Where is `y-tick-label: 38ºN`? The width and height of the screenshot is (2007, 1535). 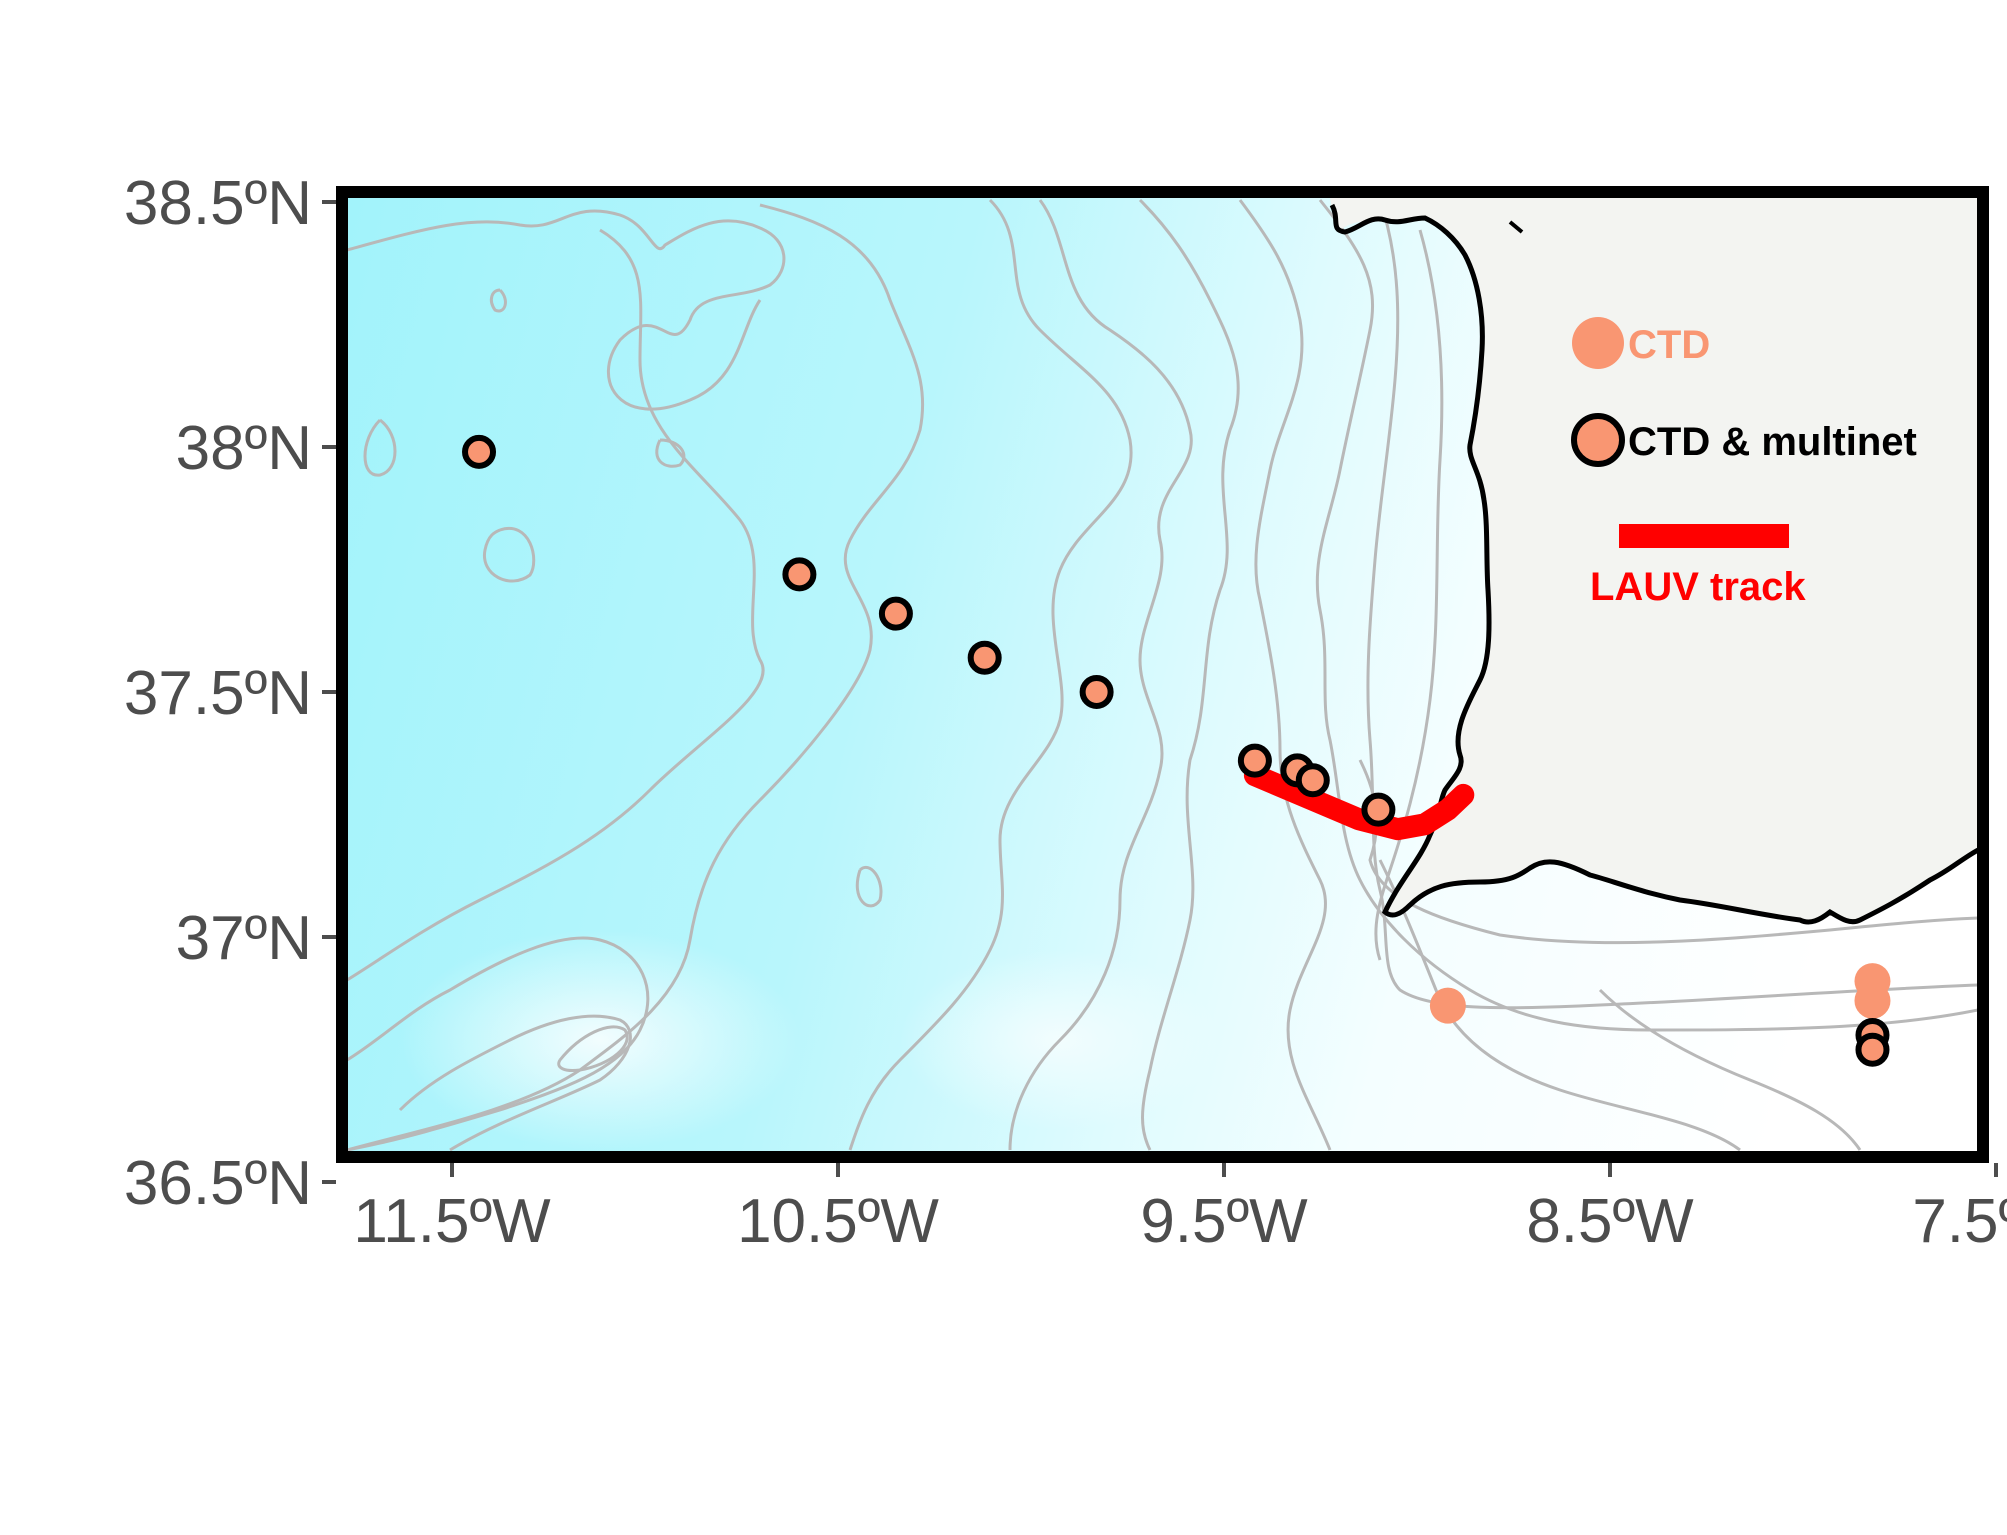
y-tick-label: 38ºN is located at coordinates (244, 448).